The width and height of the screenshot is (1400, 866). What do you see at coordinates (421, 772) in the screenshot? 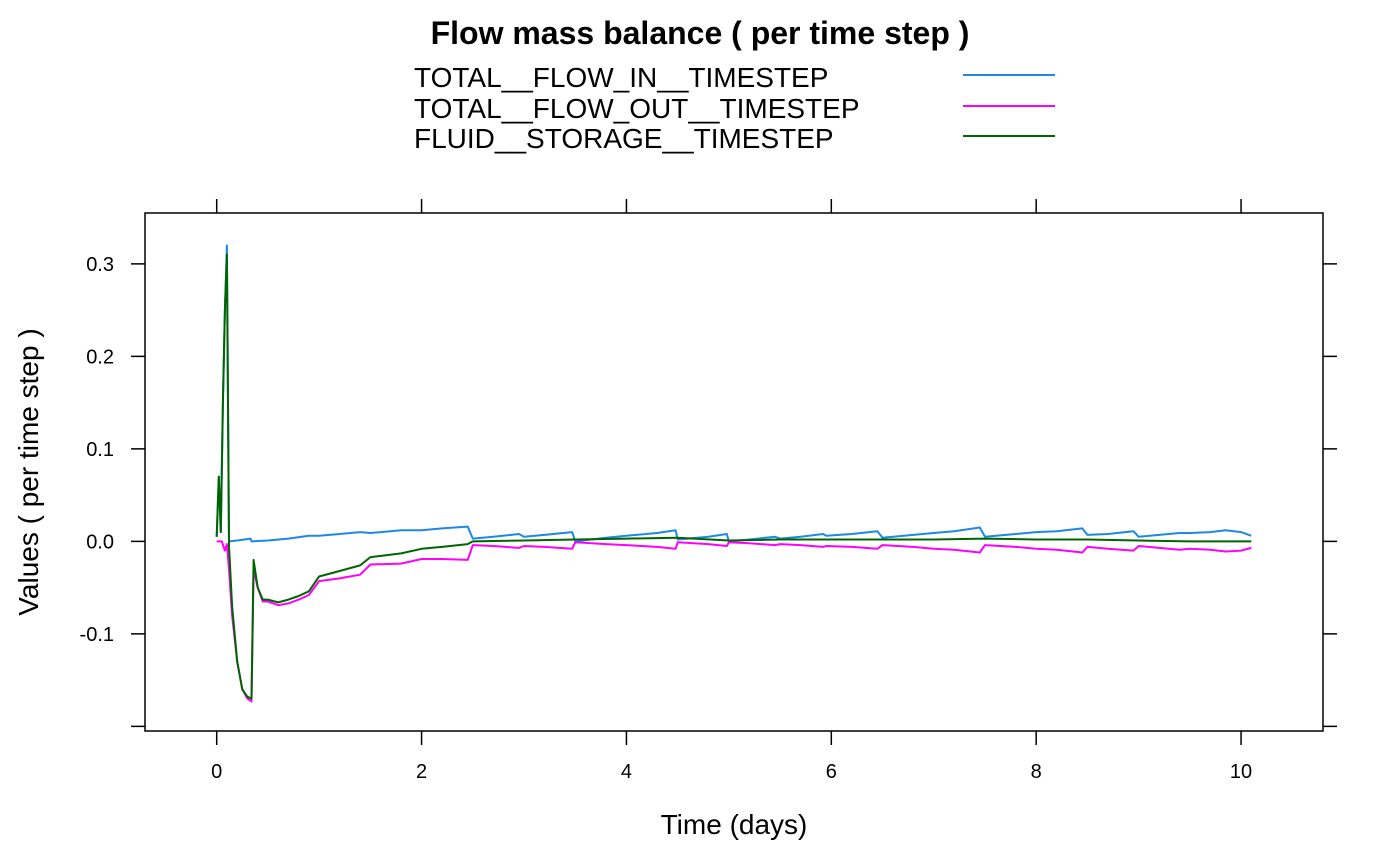
I see `x-tick-label: 2` at bounding box center [421, 772].